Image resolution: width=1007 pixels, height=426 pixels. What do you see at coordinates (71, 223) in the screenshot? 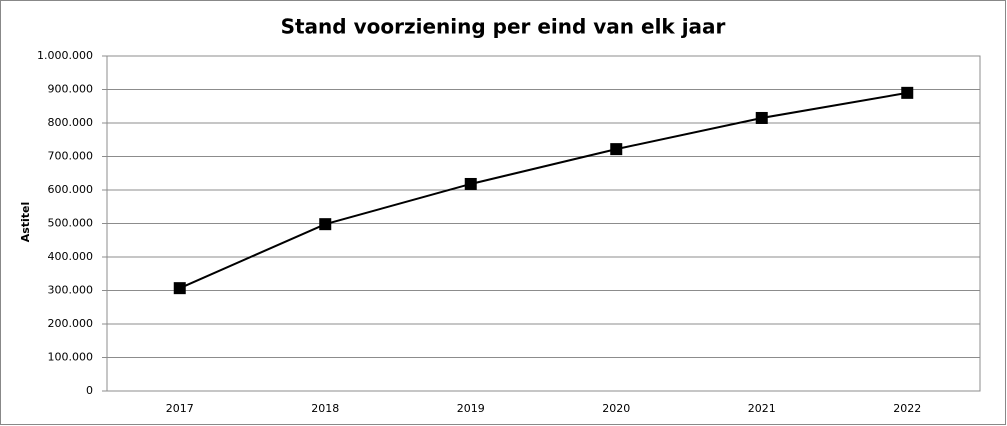
I see `y-tick-label: 500.000` at bounding box center [71, 223].